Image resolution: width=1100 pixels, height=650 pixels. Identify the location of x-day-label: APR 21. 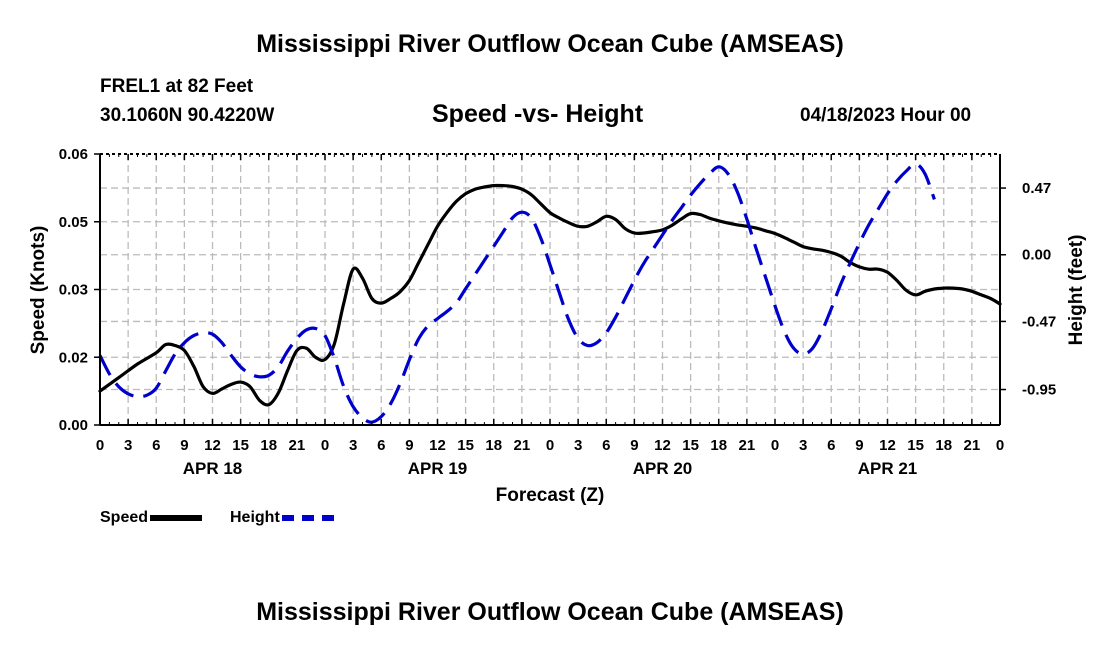
(888, 468).